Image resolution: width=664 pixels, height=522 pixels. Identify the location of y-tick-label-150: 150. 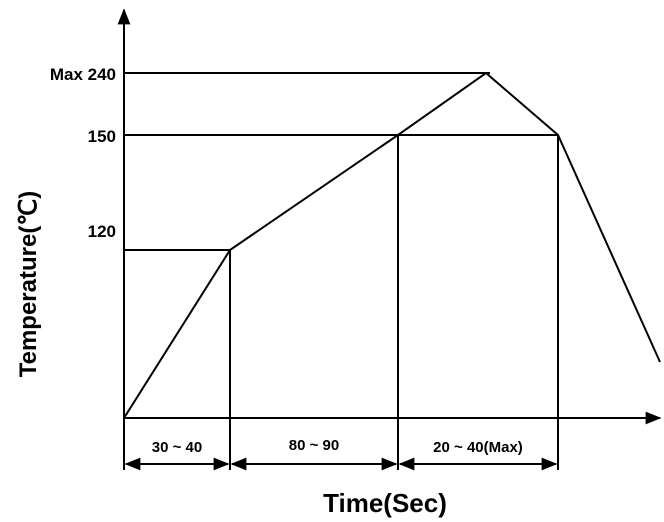
(102, 136).